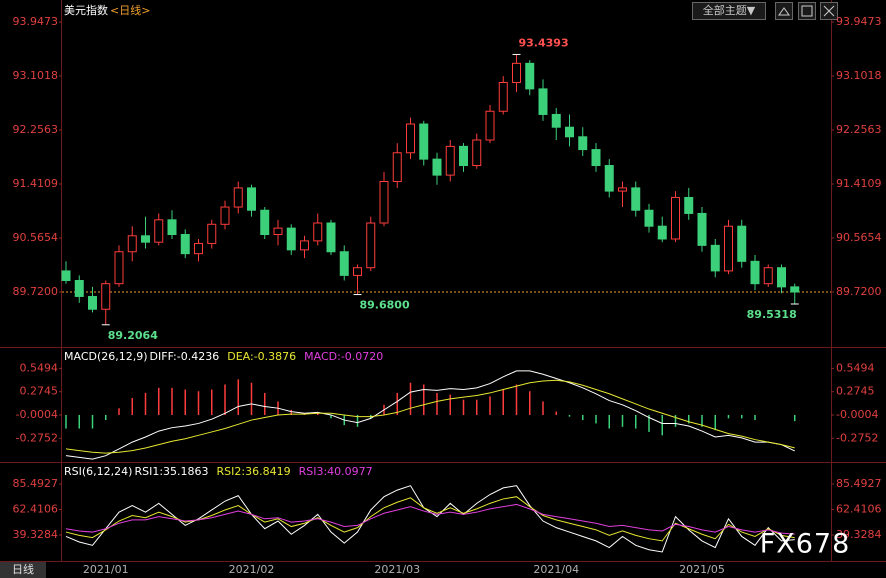 This screenshot has height=578, width=886. I want to click on theme-button, so click(729, 11).